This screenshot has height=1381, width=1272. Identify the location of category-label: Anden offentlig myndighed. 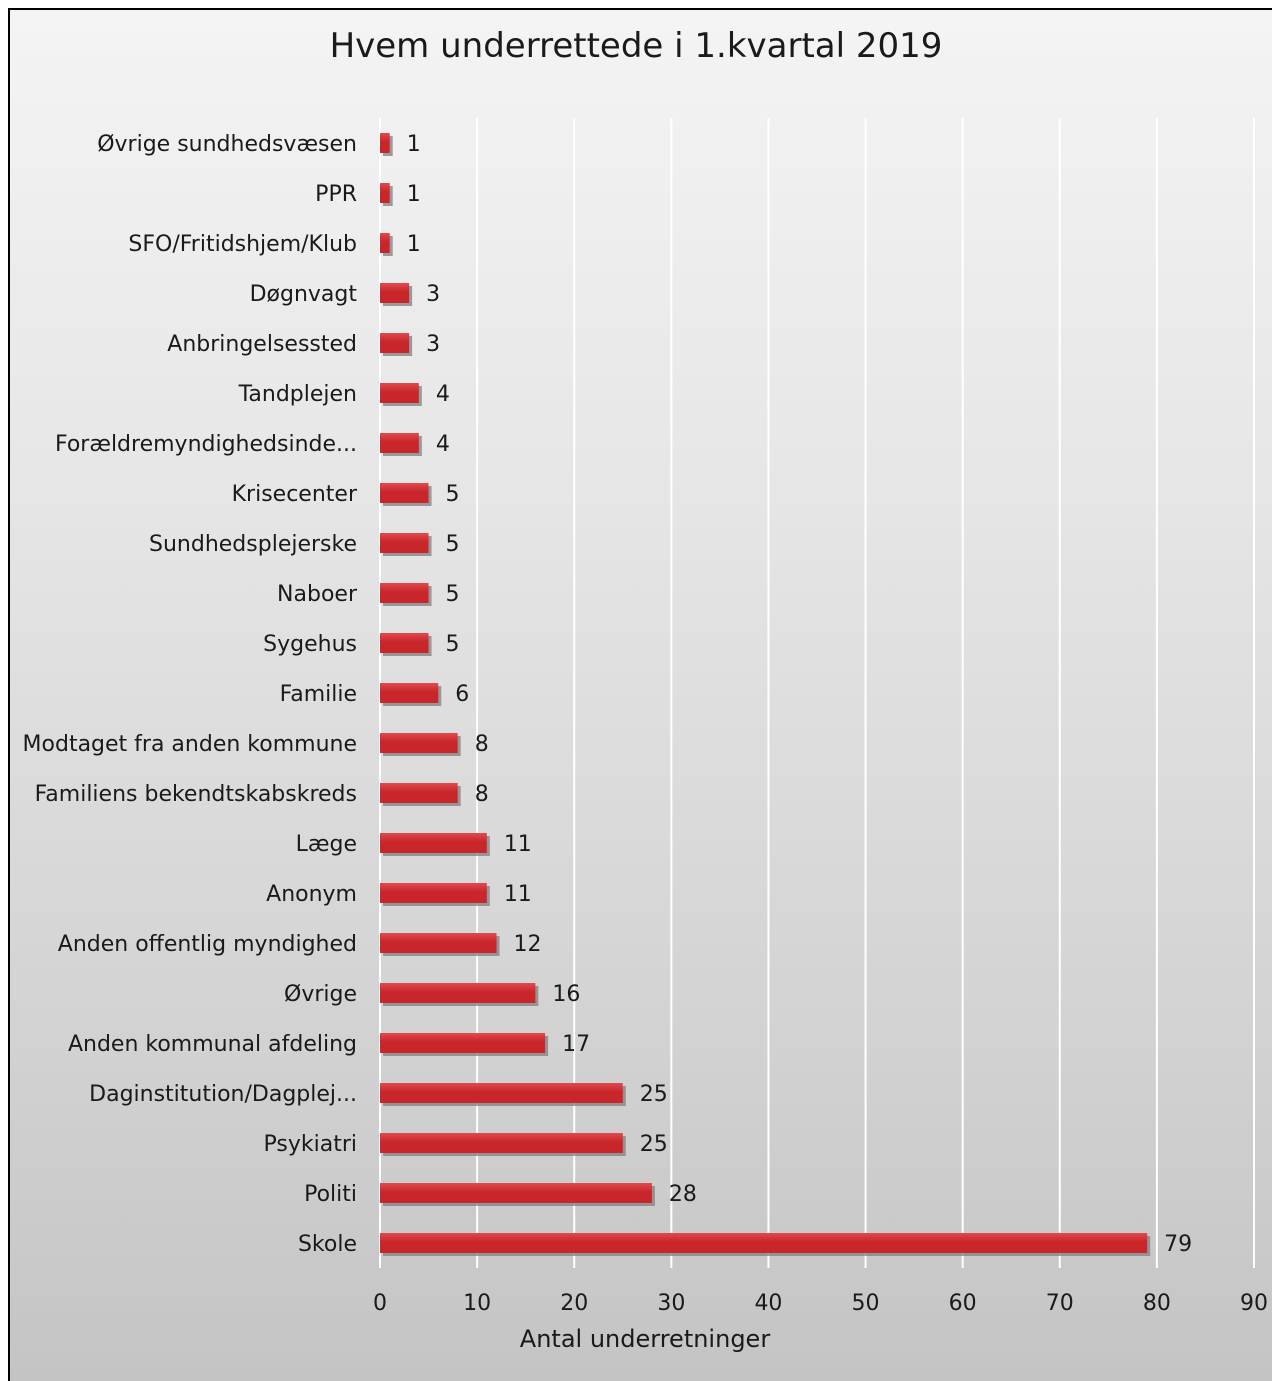
(207, 944).